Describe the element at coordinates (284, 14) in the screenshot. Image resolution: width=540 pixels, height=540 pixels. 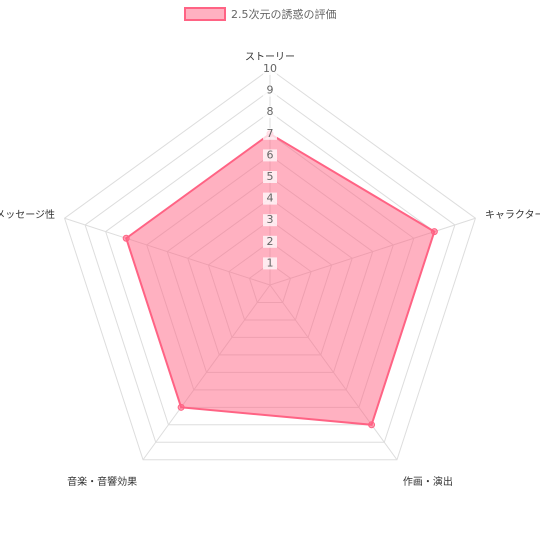
I see `legend-label: 2.5次元の誘惑の評価` at that location.